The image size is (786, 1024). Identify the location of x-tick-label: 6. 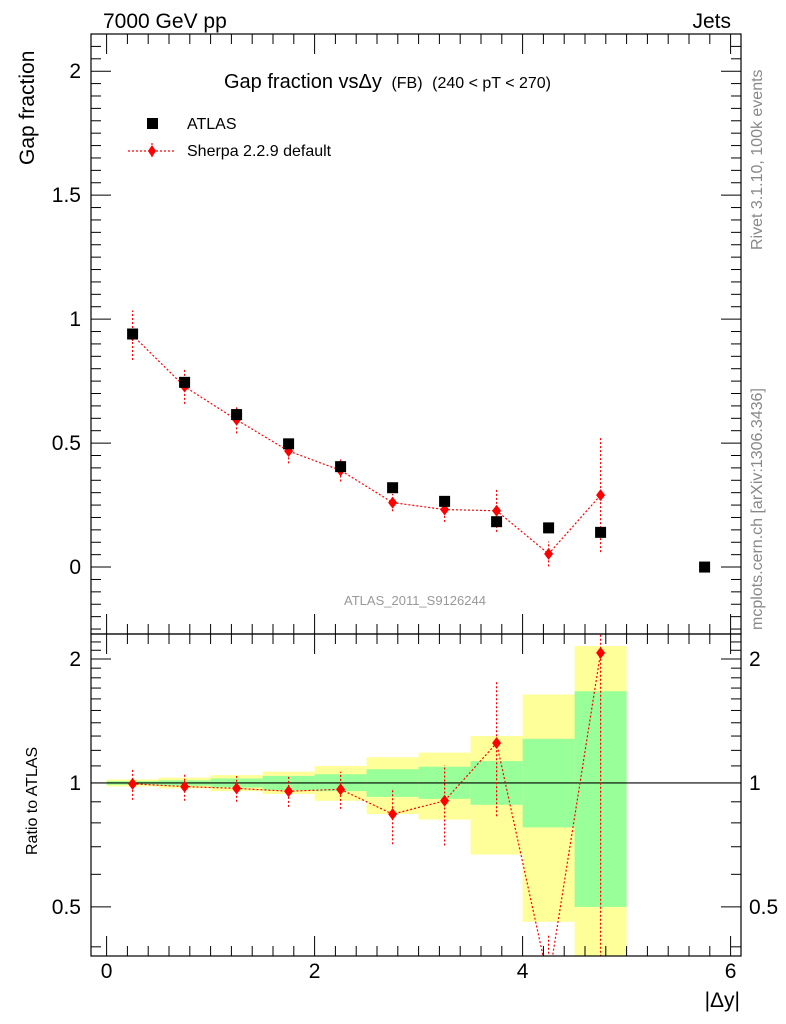
(731, 971).